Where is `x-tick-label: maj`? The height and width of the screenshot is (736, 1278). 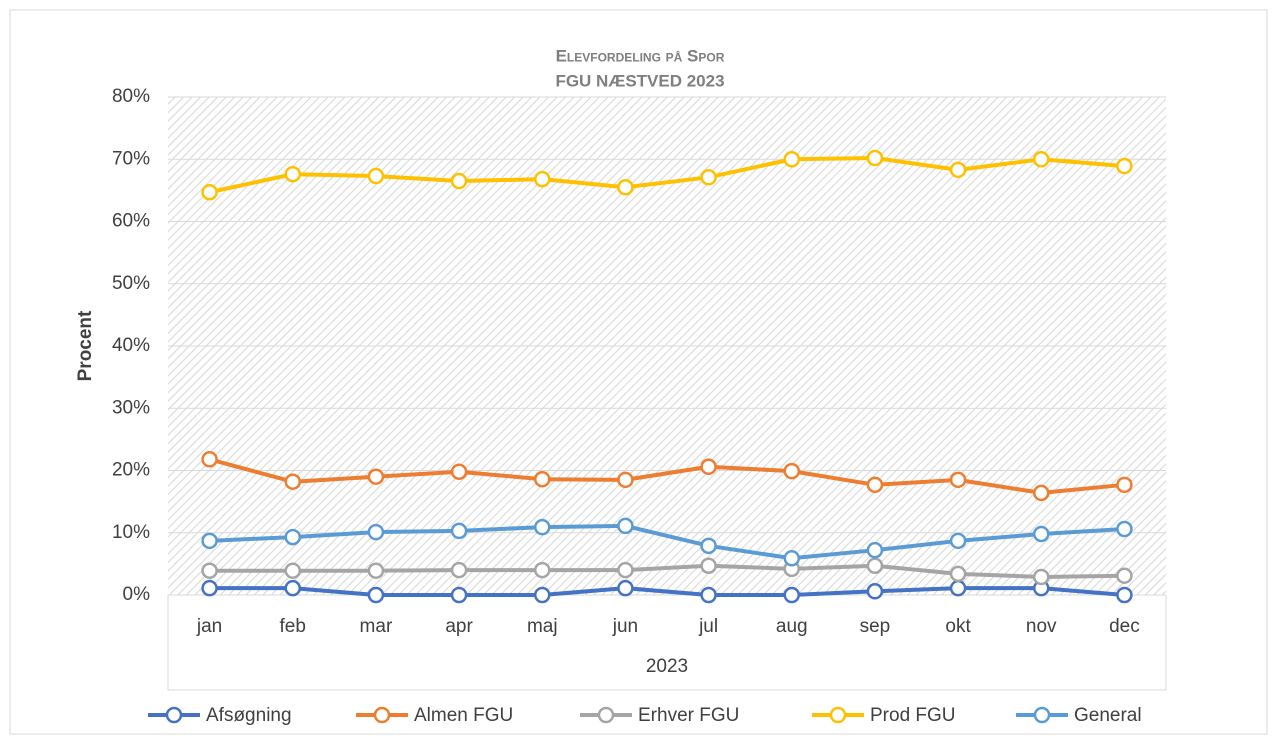
x-tick-label: maj is located at coordinates (542, 626).